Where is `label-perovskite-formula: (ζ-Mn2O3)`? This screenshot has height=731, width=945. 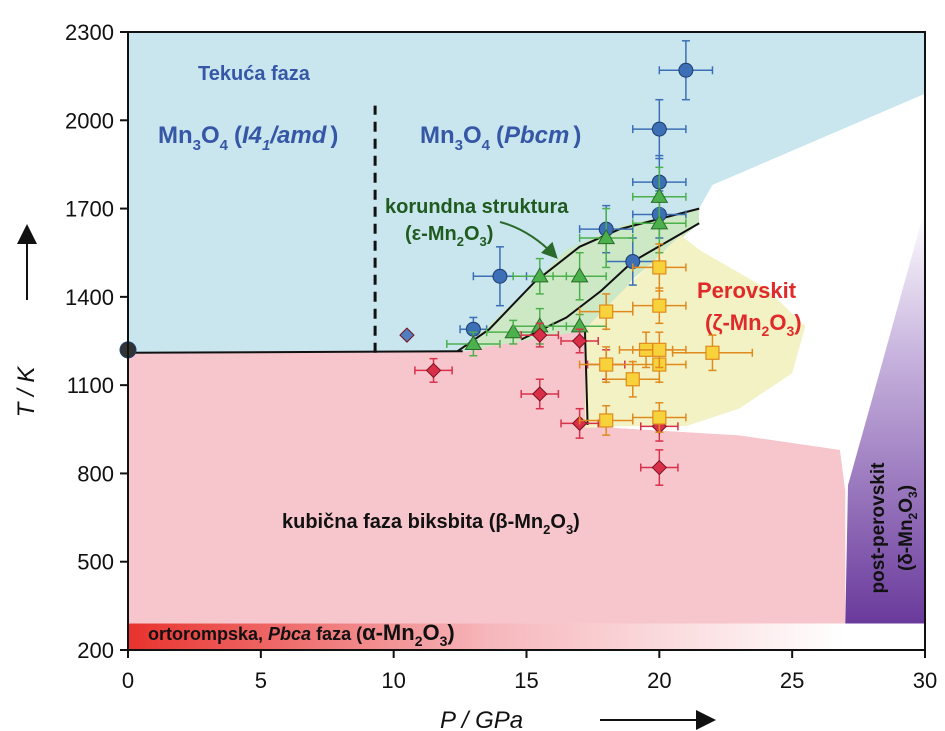 label-perovskite-formula: (ζ-Mn2O3) is located at coordinates (753, 324).